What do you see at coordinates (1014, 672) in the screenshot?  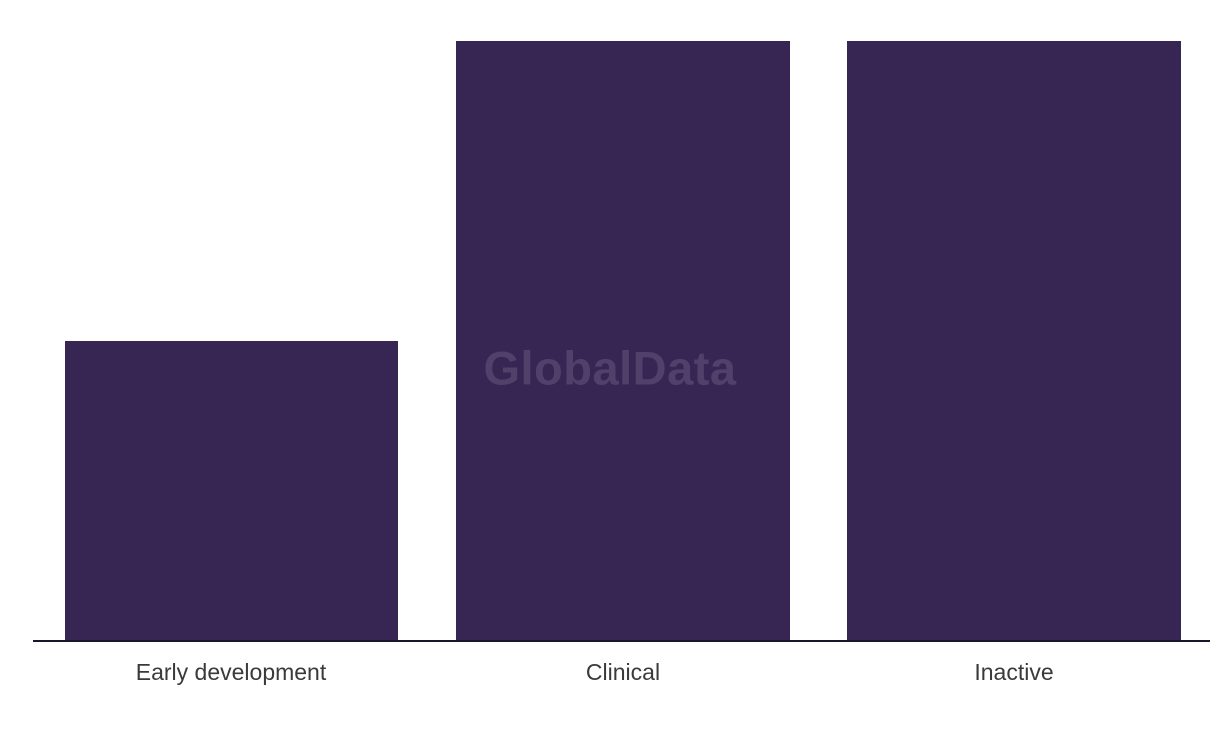 I see `x-axis-label-inactive: Inactive` at bounding box center [1014, 672].